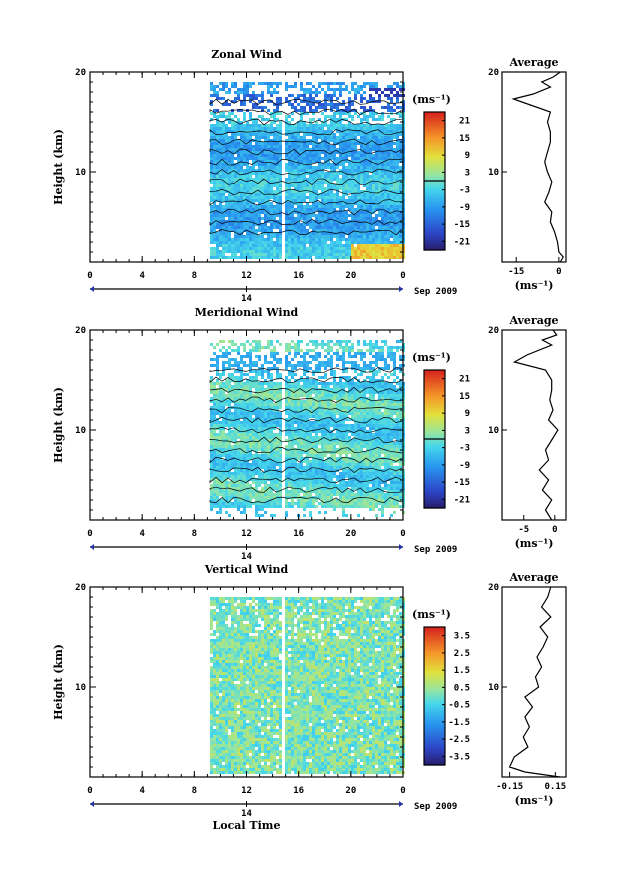  Describe the element at coordinates (306, 212) in the screenshot. I see `contour-line` at that location.